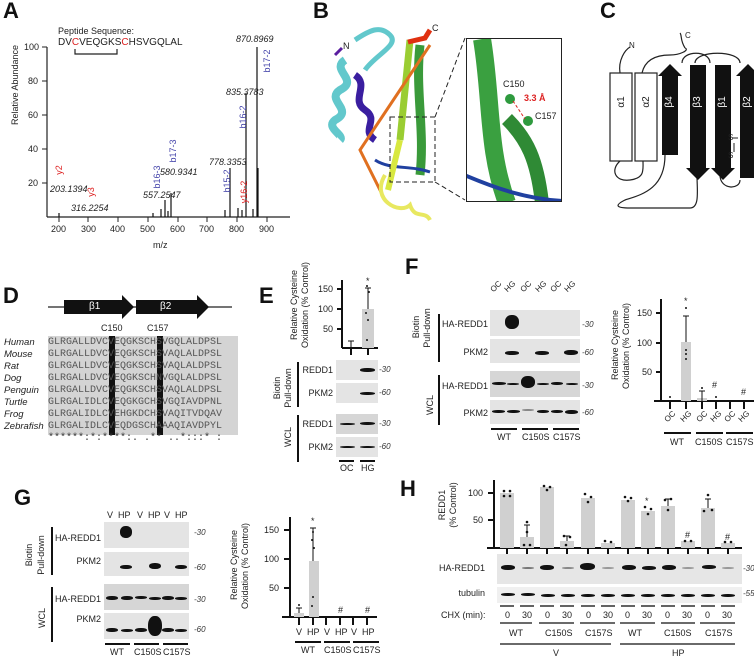 This screenshot has height=660, width=754. I want to click on a-xtick: 300, so click(89, 229).